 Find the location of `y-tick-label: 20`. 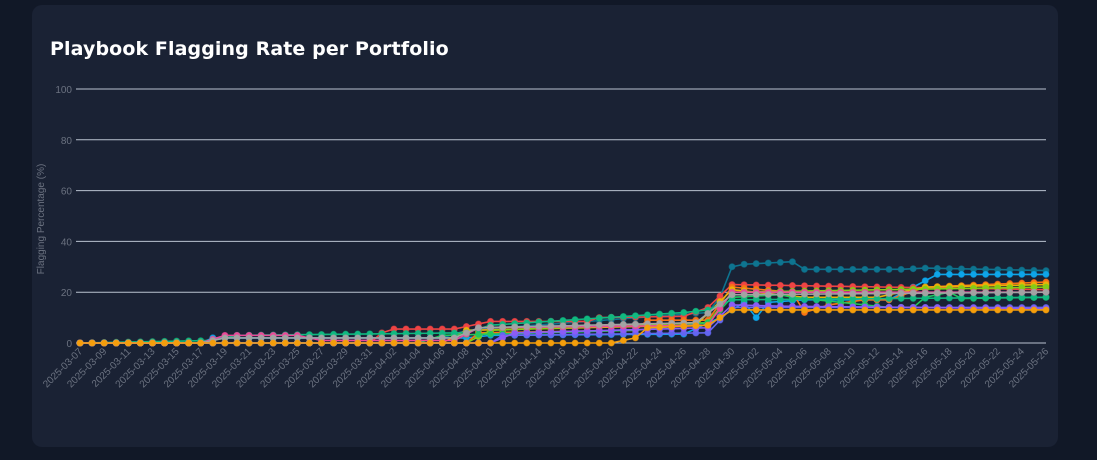

y-tick-label: 20 is located at coordinates (67, 293).